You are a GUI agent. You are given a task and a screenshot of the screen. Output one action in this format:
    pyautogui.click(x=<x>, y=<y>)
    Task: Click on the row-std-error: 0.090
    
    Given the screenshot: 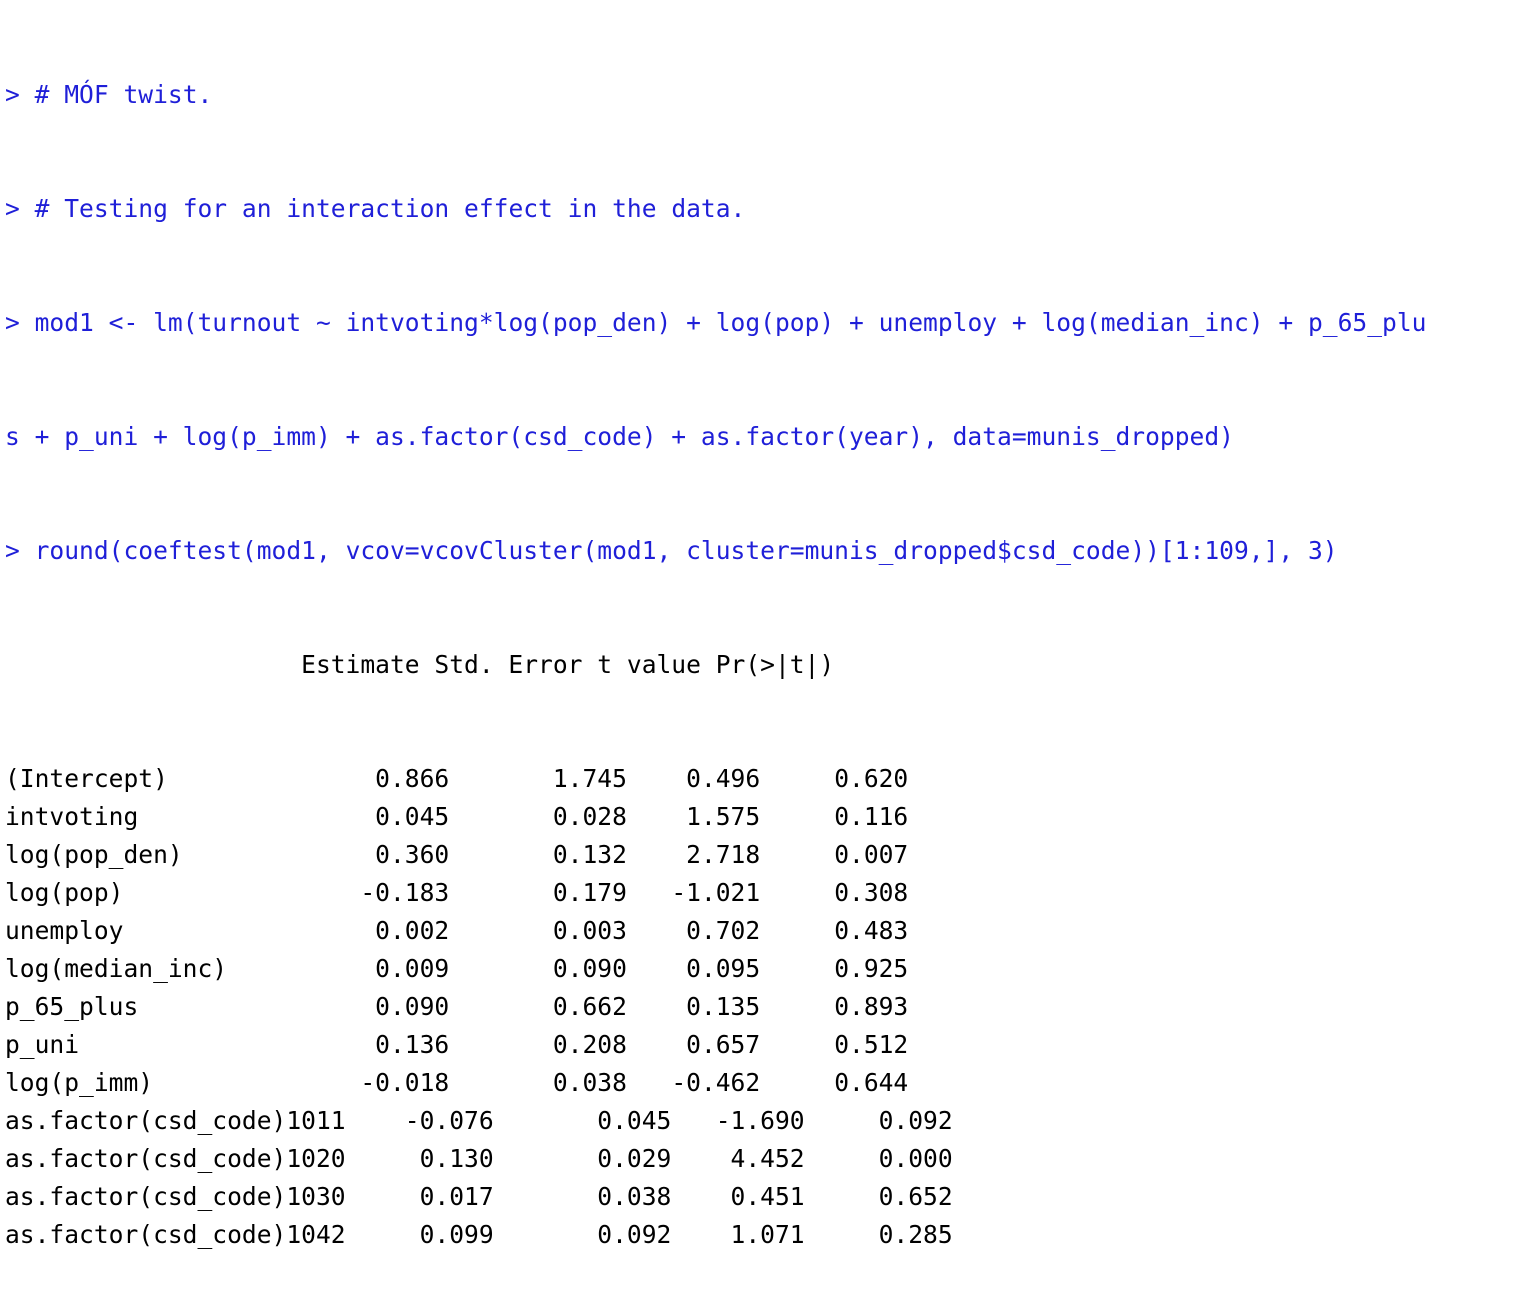 What is the action you would take?
    pyautogui.click(x=538, y=968)
    